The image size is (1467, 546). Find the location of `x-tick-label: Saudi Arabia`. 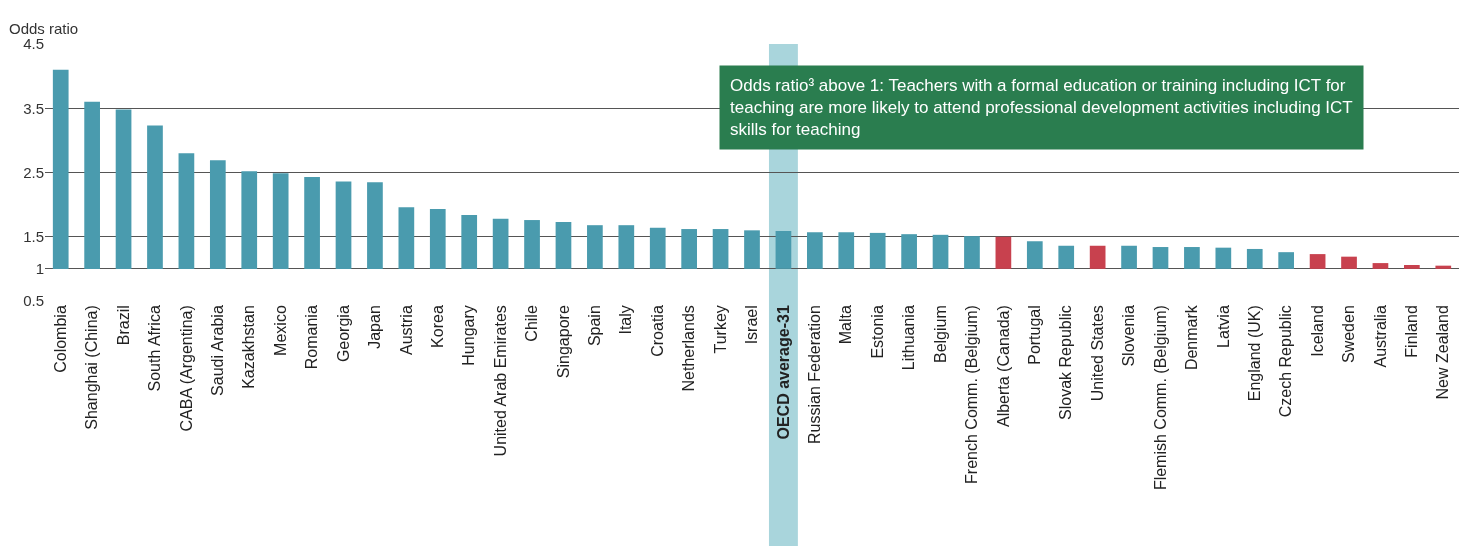

x-tick-label: Saudi Arabia is located at coordinates (218, 350).